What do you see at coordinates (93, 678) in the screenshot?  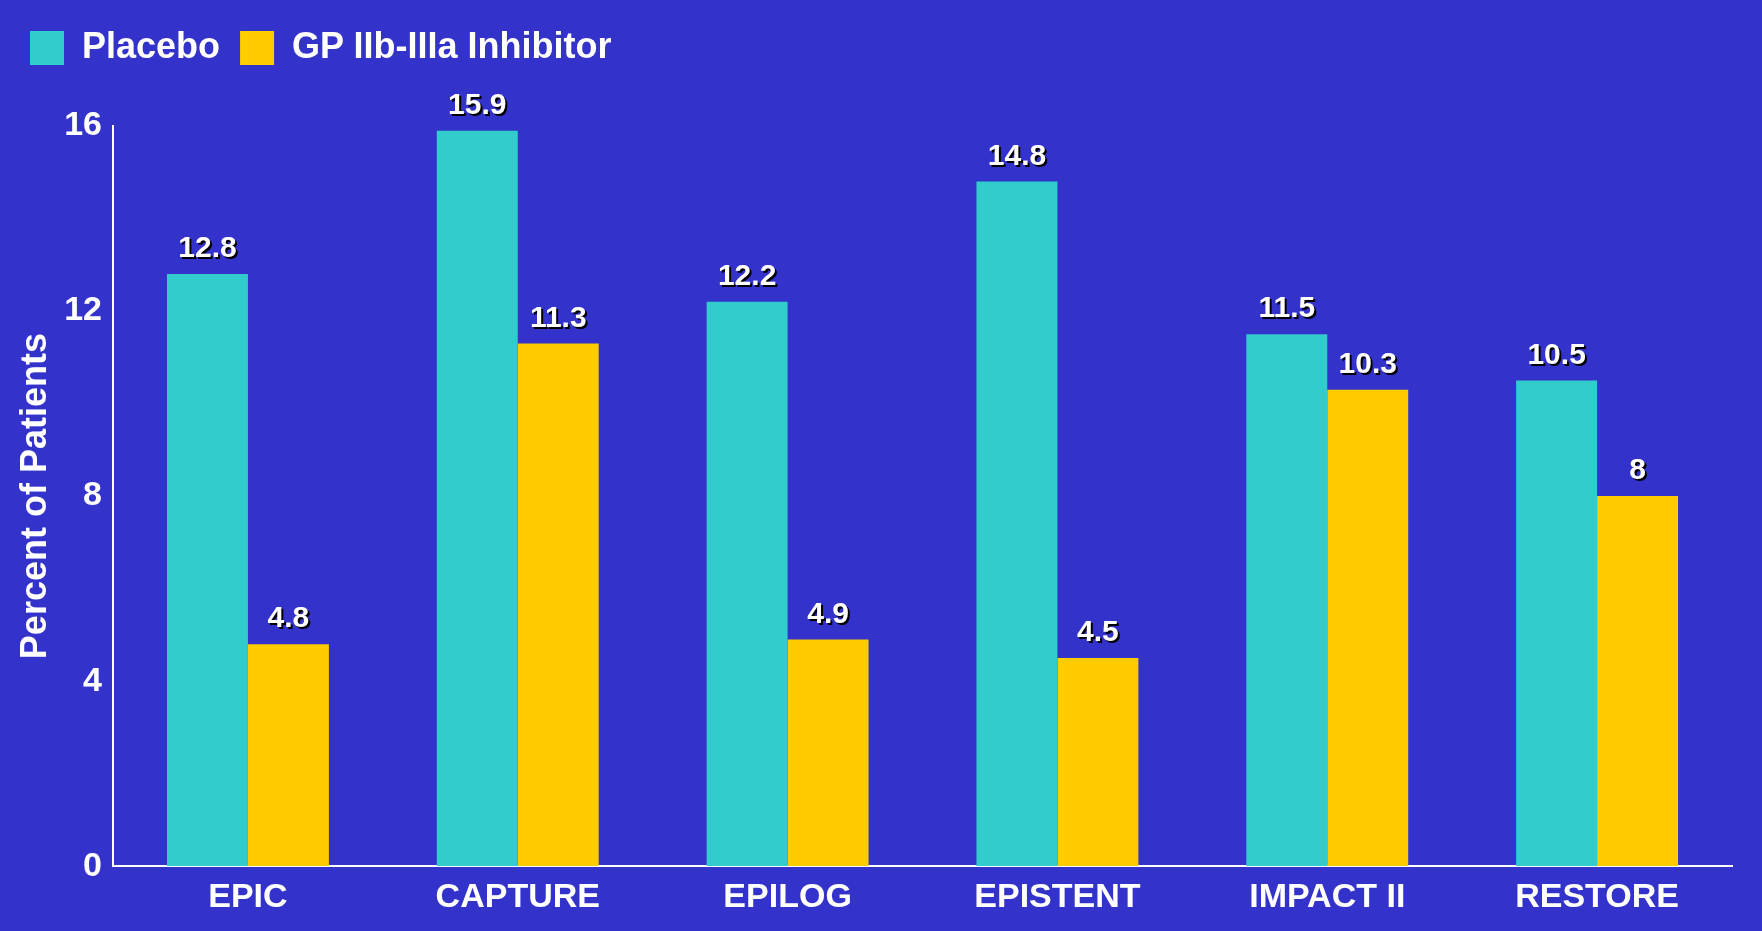 I see `y-tick-label: 4` at bounding box center [93, 678].